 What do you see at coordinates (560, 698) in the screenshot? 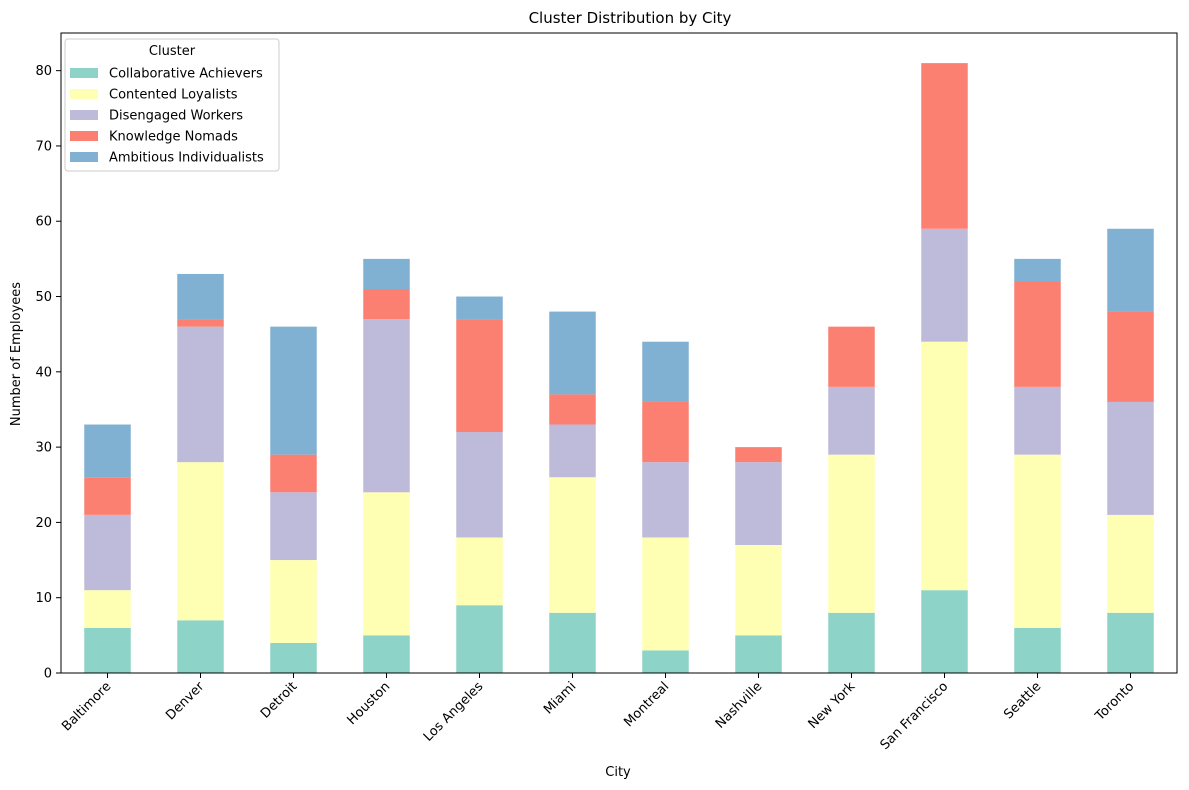
I see `x-tick-label: Miami` at bounding box center [560, 698].